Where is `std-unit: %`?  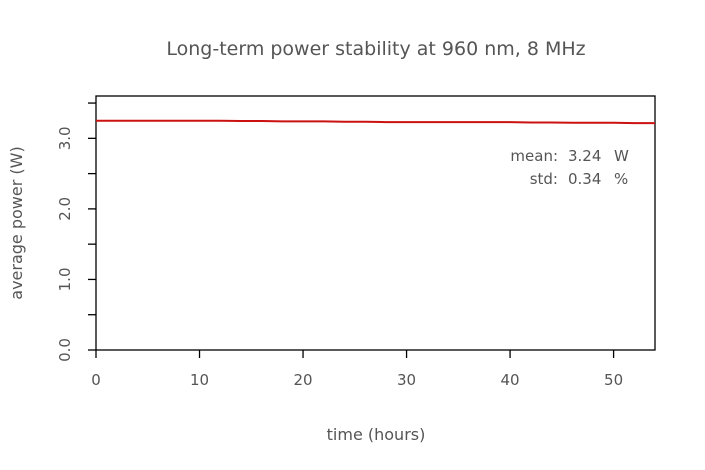 std-unit: % is located at coordinates (621, 179).